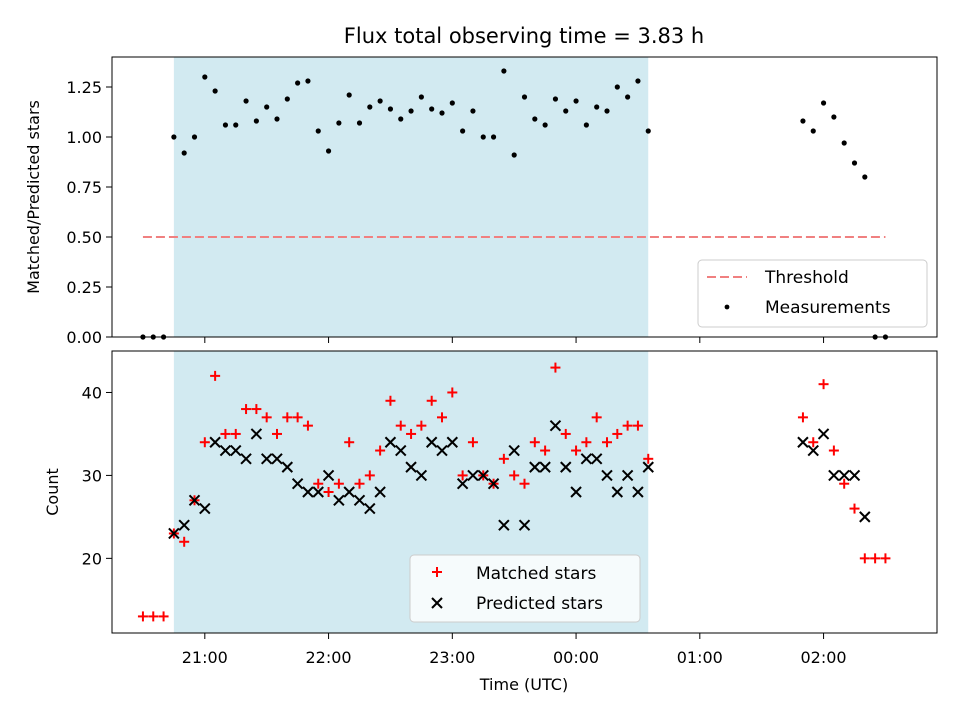  Describe the element at coordinates (525, 588) in the screenshot. I see `bottom-legend: Matched stars Predicted stars` at that location.